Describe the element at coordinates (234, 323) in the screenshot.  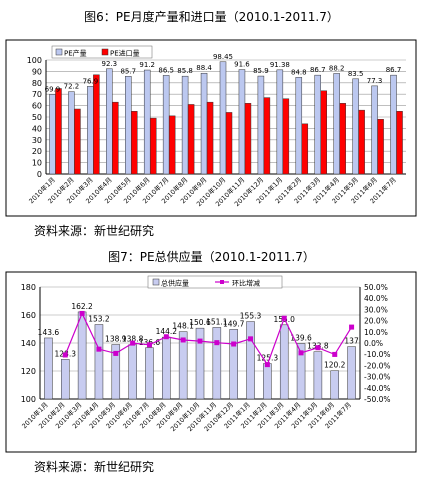
I see `data-label: 149.7` at that location.